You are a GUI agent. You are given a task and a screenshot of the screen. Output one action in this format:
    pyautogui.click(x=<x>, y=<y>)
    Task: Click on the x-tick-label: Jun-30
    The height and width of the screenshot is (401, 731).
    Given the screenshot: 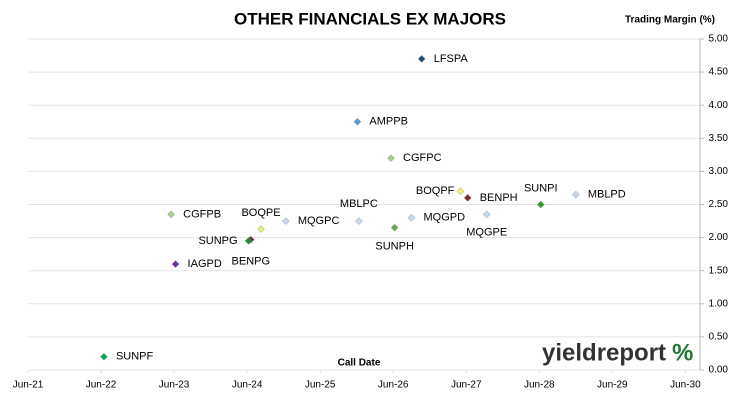 What is the action you would take?
    pyautogui.click(x=685, y=385)
    